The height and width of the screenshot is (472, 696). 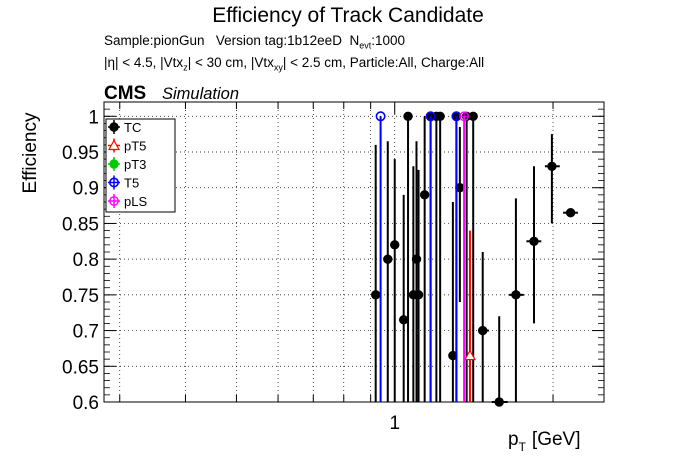 What do you see at coordinates (80, 224) in the screenshot?
I see `y-tick-label: 0.85` at bounding box center [80, 224].